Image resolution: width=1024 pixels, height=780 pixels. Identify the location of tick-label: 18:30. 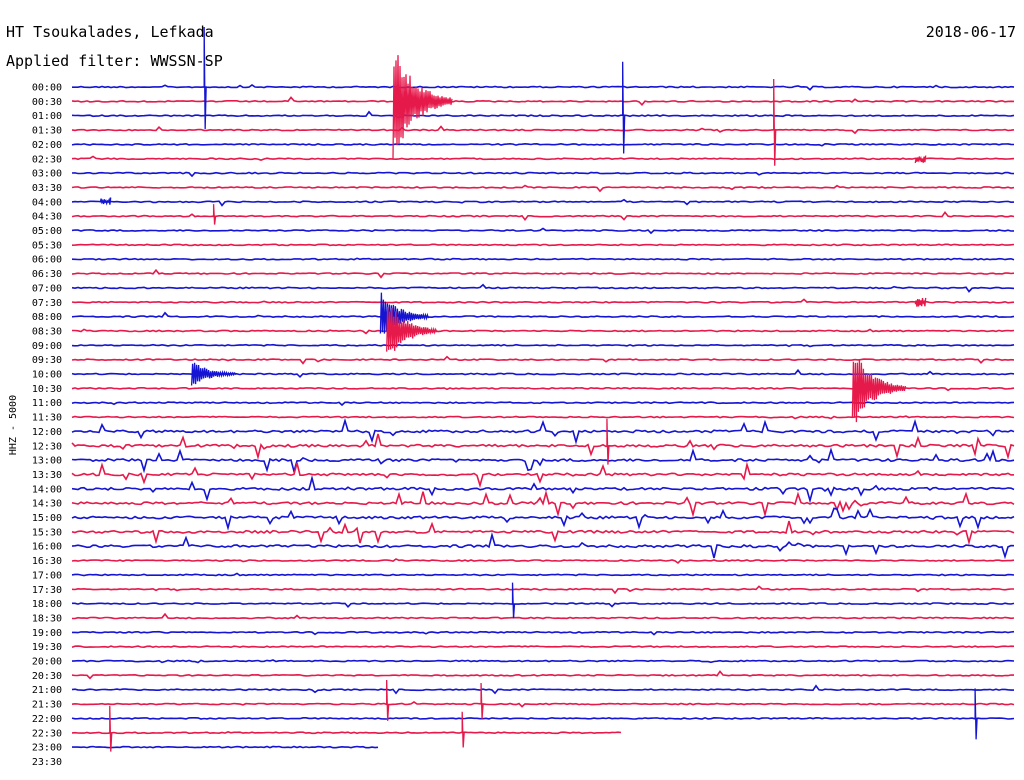
(47, 618).